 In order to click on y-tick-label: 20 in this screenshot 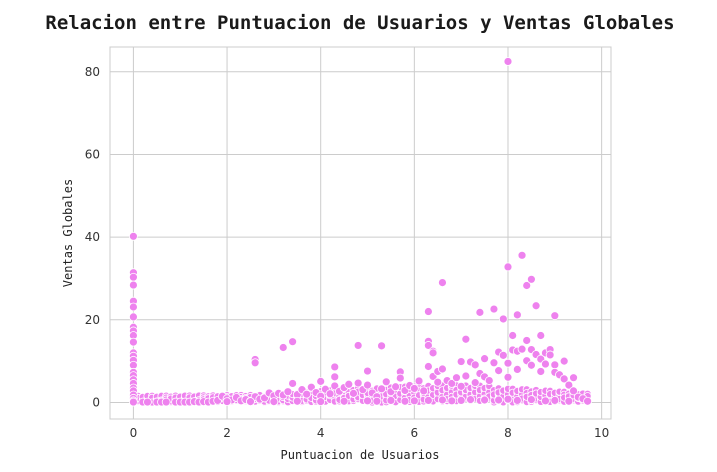, I will do `click(92, 320)`.